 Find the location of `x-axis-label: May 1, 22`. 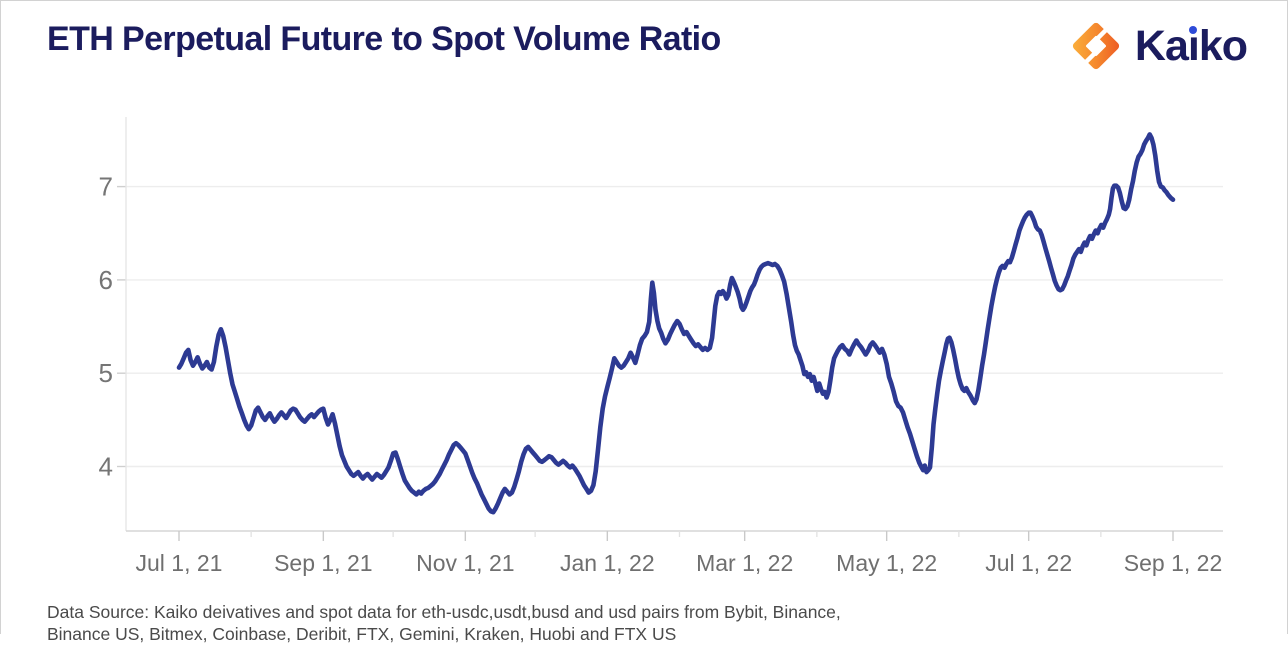

x-axis-label: May 1, 22 is located at coordinates (886, 563).